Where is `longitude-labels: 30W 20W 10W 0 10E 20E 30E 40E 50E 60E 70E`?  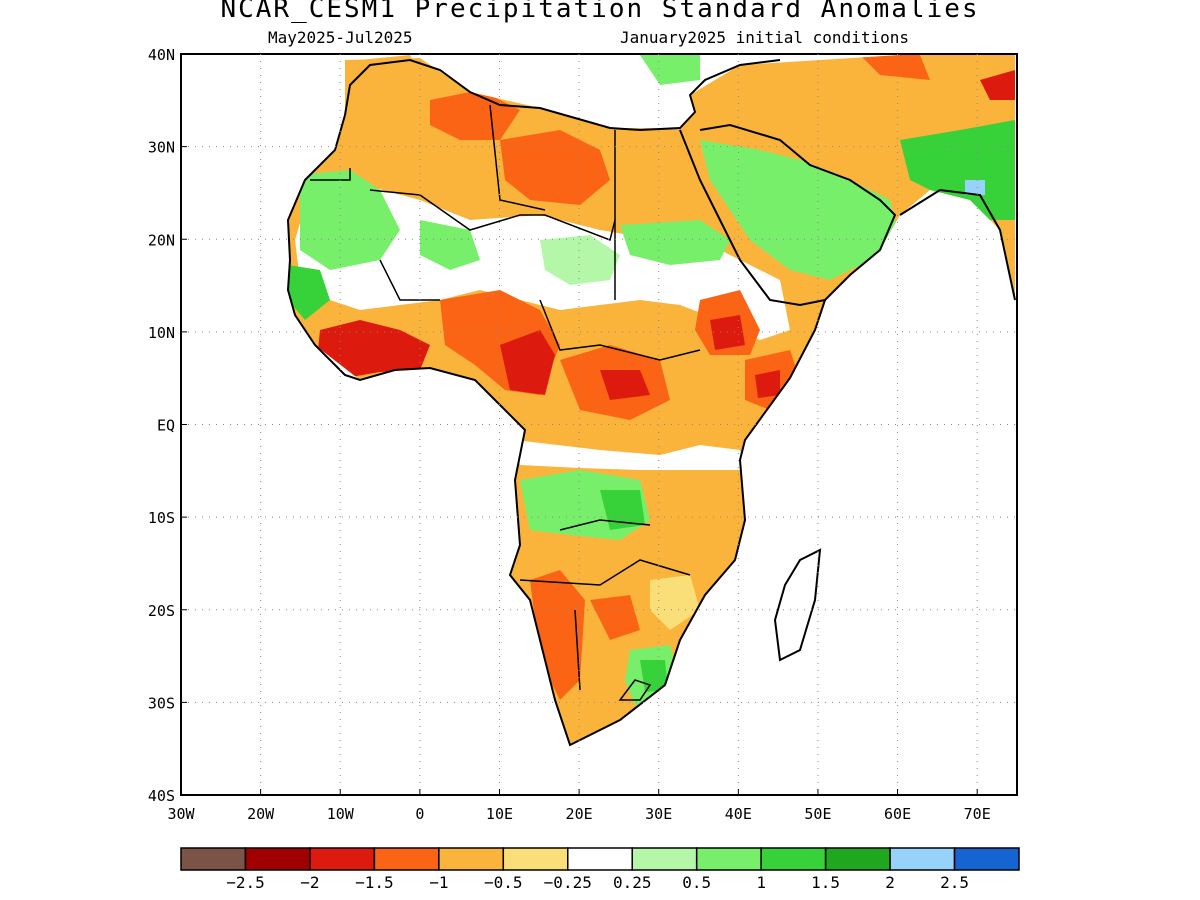 longitude-labels: 30W 20W 10W 0 10E 20E 30E 40E 50E 60E 70E is located at coordinates (579, 806).